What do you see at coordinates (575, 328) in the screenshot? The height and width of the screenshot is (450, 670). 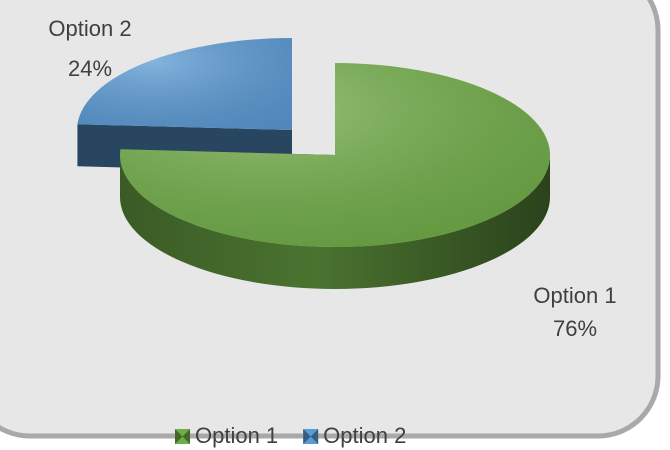 I see `data-label-value: 76%` at bounding box center [575, 328].